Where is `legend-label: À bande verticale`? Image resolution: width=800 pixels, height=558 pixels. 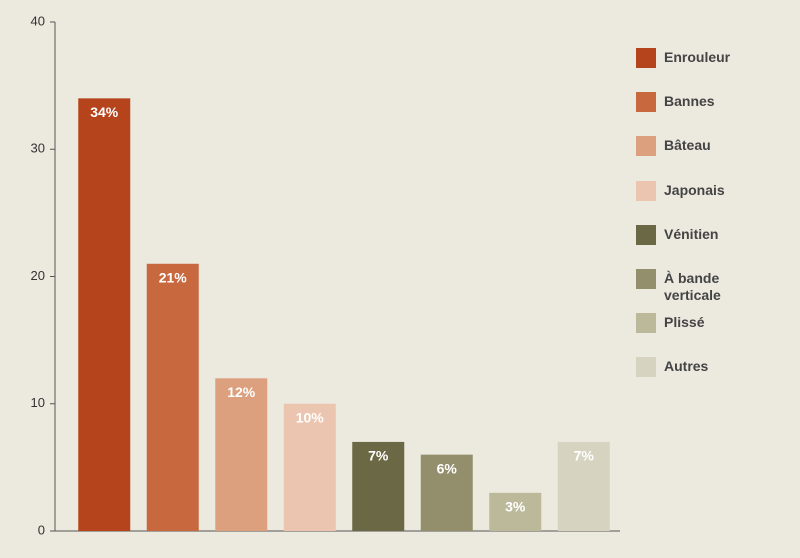 legend-label: À bande verticale is located at coordinates (692, 286).